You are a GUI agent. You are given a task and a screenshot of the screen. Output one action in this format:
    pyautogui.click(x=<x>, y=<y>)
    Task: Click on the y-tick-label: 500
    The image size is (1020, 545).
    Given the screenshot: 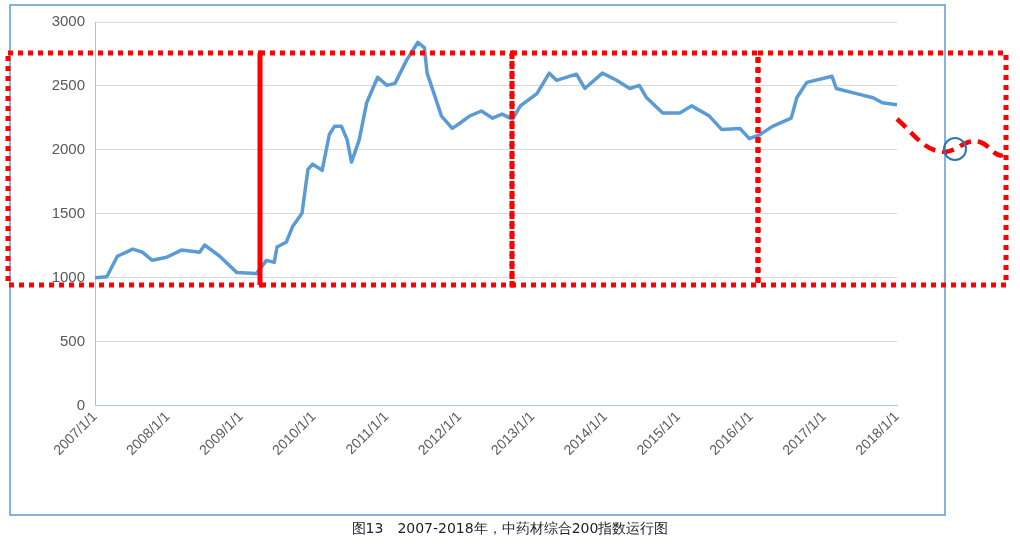 What is the action you would take?
    pyautogui.click(x=72, y=340)
    